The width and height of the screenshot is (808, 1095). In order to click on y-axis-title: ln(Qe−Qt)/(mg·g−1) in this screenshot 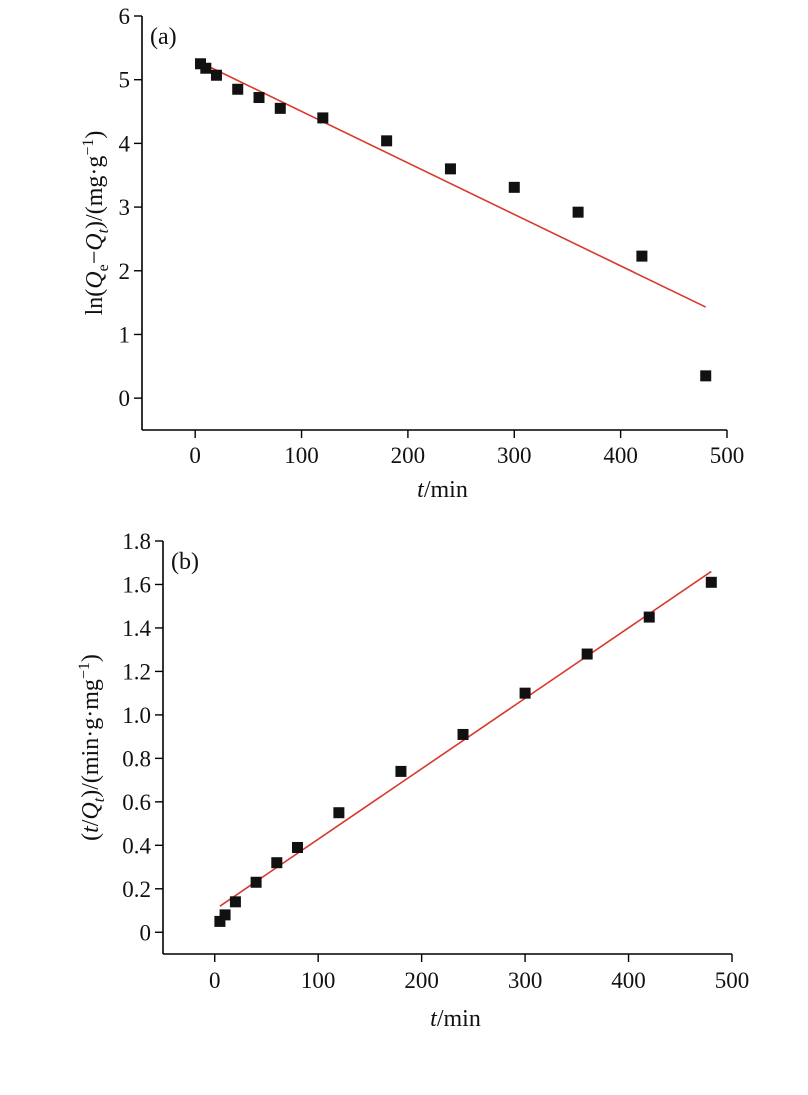, I will do `click(96, 223)`.